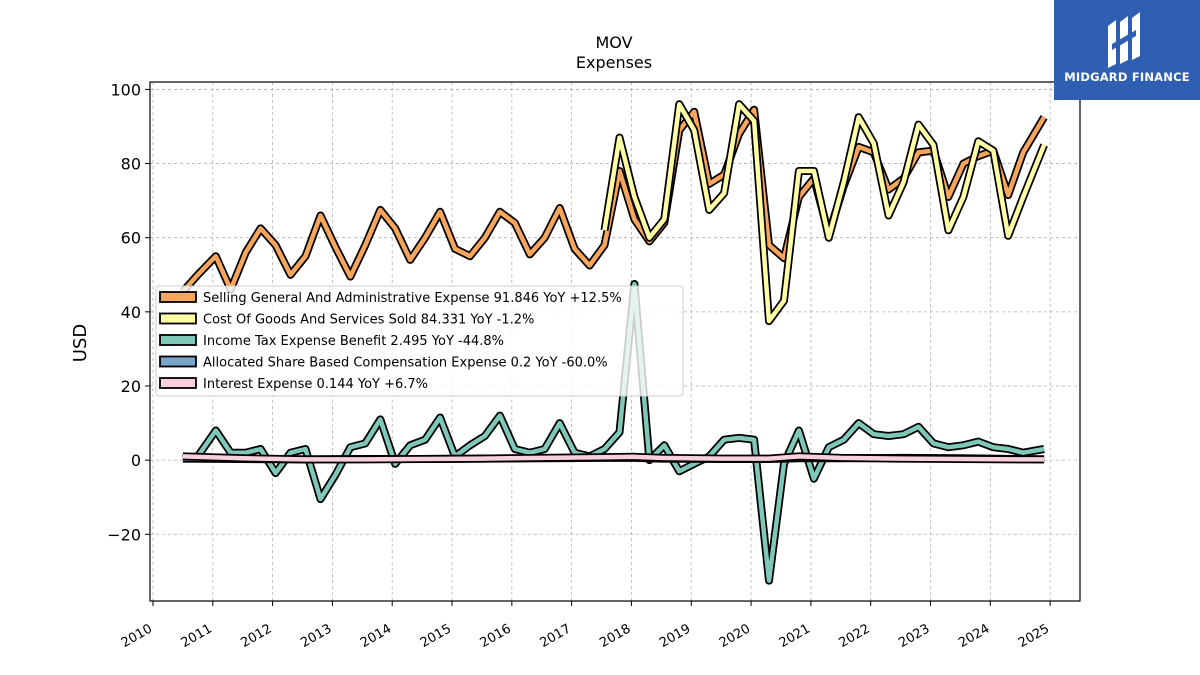  Describe the element at coordinates (735, 636) in the screenshot. I see `x-tick-label: 2020` at that location.